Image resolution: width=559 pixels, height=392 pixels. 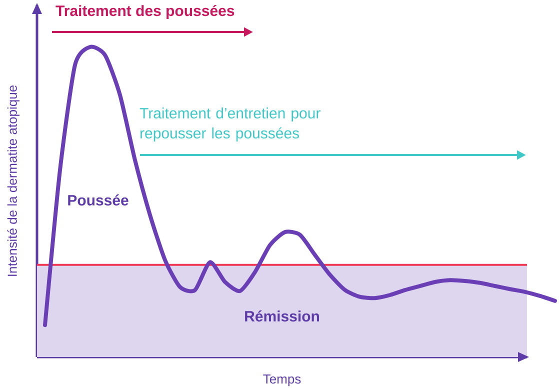 What do you see at coordinates (145, 12) in the screenshot?
I see `text: Traitement des poussées` at bounding box center [145, 12].